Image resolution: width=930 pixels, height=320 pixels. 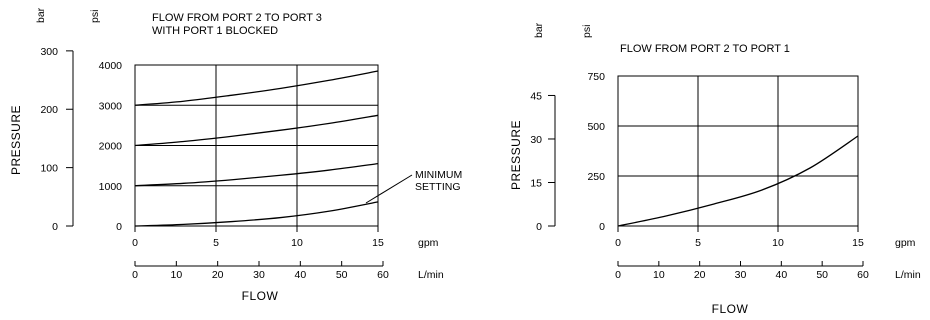 I want to click on annotation-label: SETTING, so click(x=438, y=187).